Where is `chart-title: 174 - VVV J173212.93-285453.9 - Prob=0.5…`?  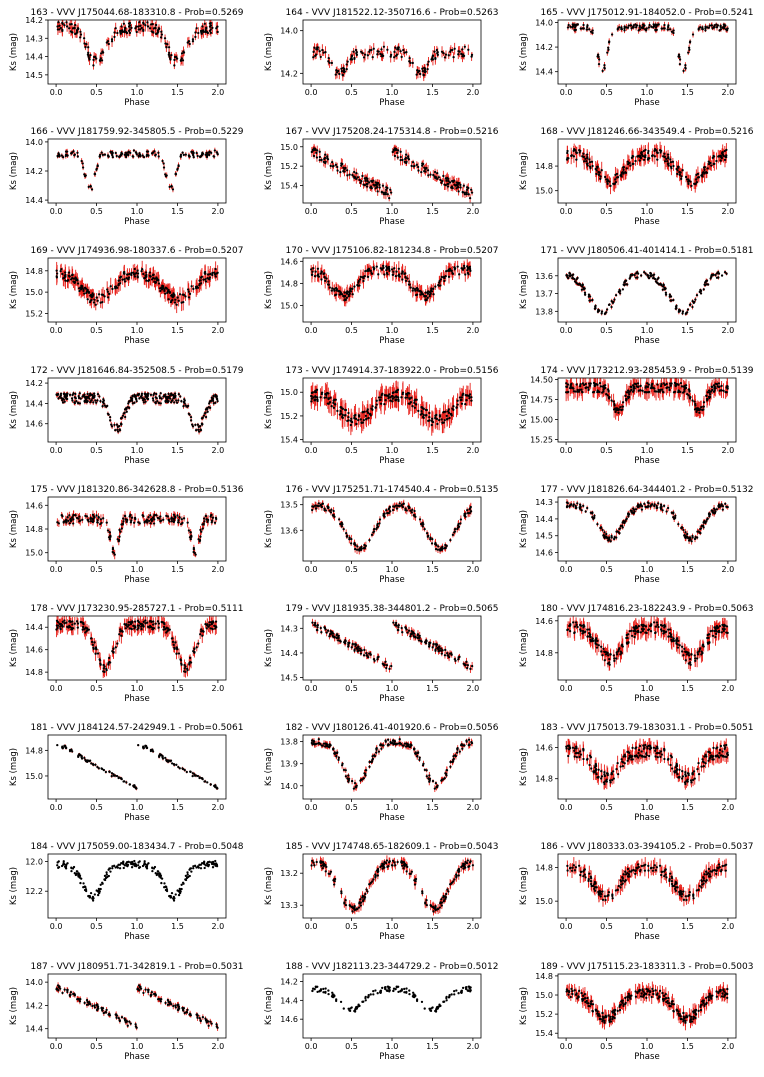
chart-title: 174 - VVV J173212.93-285453.9 - Prob=0.5… is located at coordinates (647, 371).